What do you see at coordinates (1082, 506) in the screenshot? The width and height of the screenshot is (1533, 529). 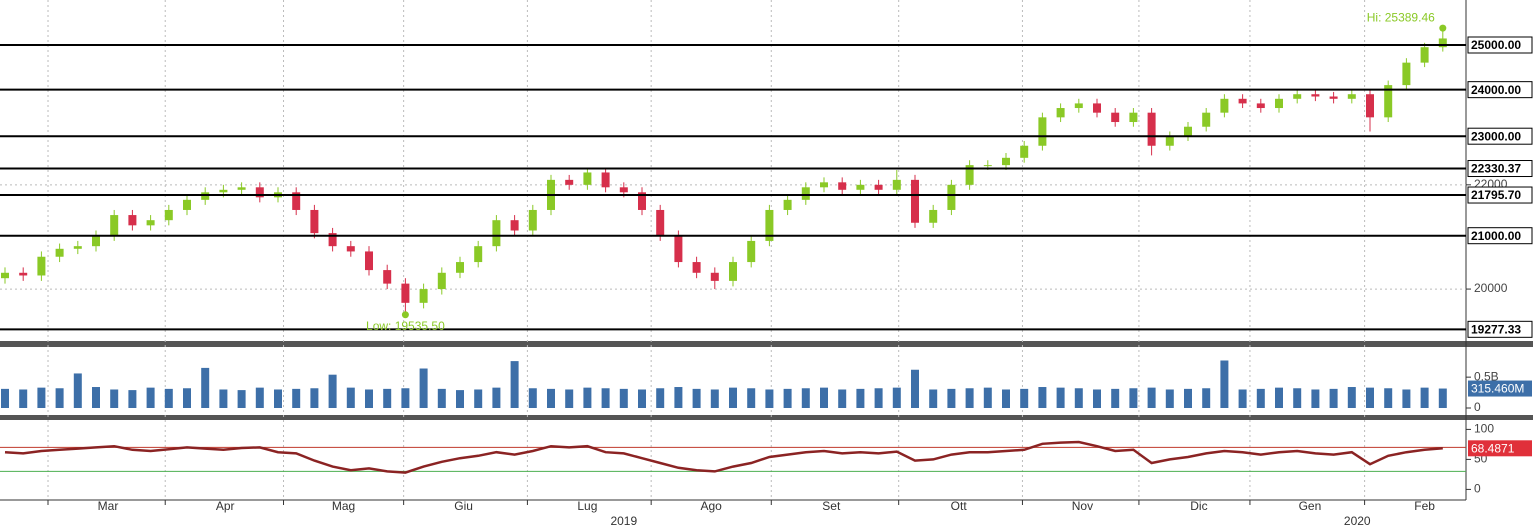 I see `x-tick-label: Nov` at bounding box center [1082, 506].